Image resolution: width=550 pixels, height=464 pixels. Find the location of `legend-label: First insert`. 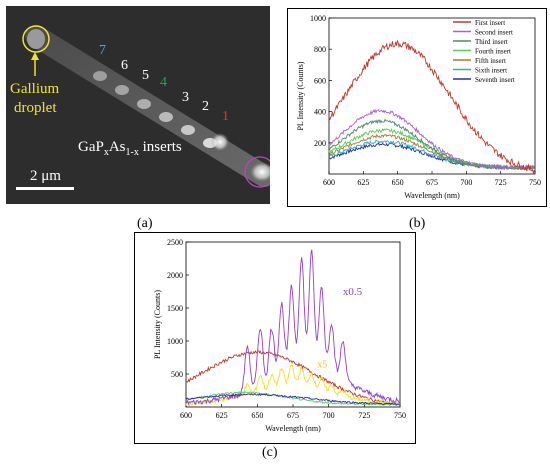

legend-label: First insert is located at coordinates (490, 23).